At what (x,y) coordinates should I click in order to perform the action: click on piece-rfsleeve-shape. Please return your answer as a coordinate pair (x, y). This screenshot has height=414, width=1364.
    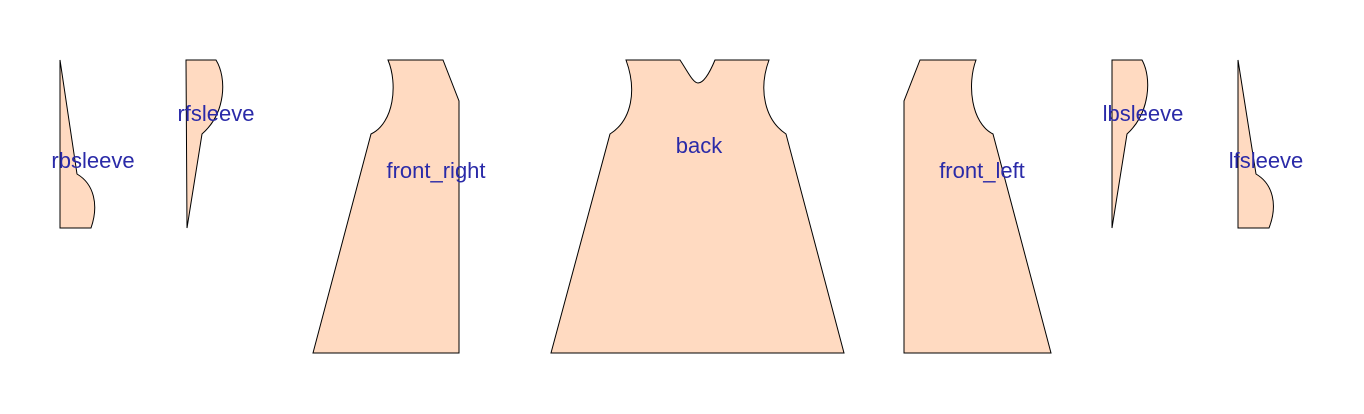
    Looking at the image, I should click on (204, 144).